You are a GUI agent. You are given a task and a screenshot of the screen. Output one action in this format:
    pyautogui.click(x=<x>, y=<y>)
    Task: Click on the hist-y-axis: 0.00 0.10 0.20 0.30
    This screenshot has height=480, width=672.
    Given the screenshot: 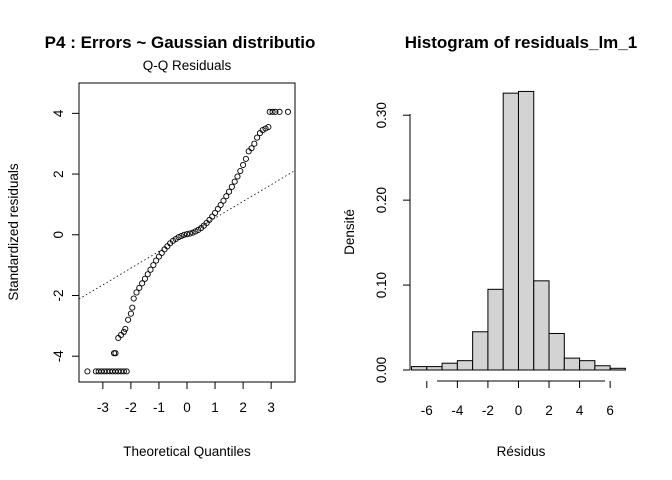 What is the action you would take?
    pyautogui.click(x=392, y=242)
    